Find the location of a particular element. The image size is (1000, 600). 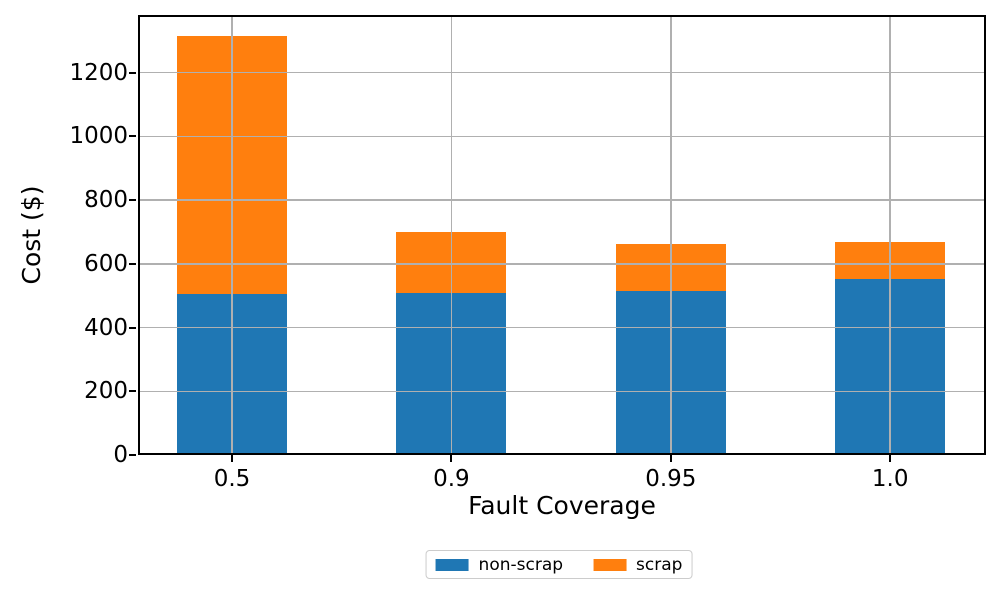

legend-label-scrap: scrap is located at coordinates (659, 564).